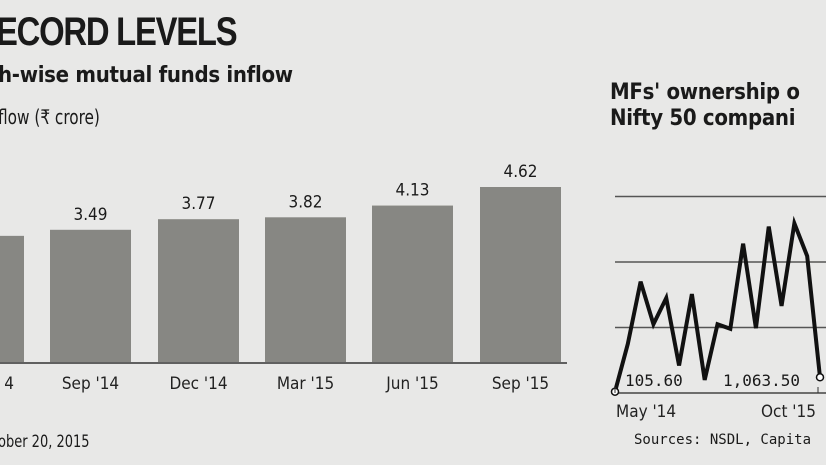  I want to click on annotation-end: 1,063.50, so click(761, 380).